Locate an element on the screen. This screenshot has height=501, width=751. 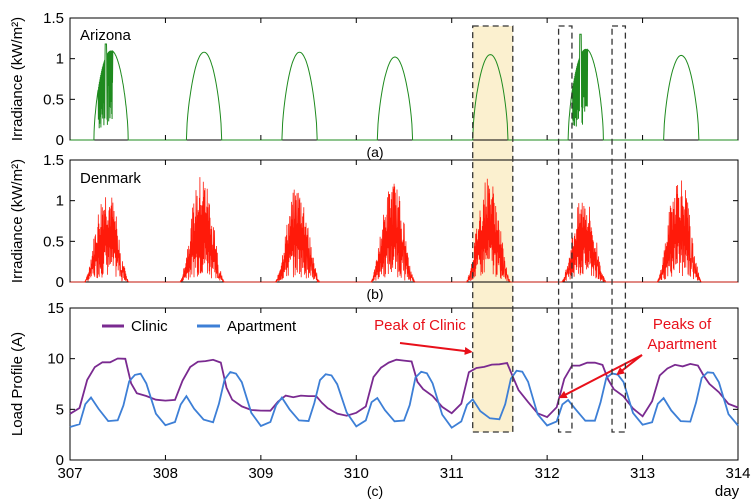
panel-c-ylabel: Load Profile (A) is located at coordinates (17, 384).